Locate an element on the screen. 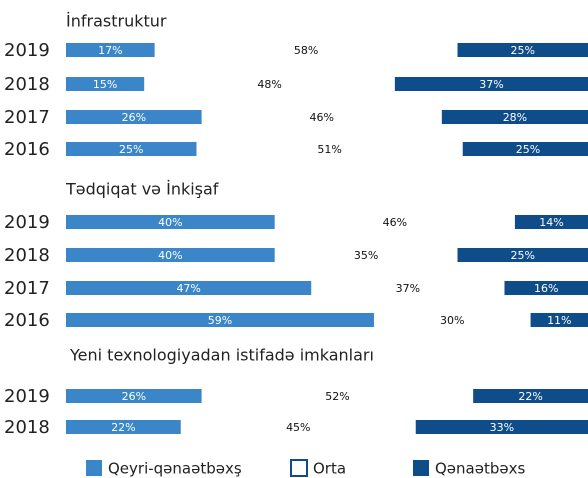  value-label: 35% is located at coordinates (366, 255).